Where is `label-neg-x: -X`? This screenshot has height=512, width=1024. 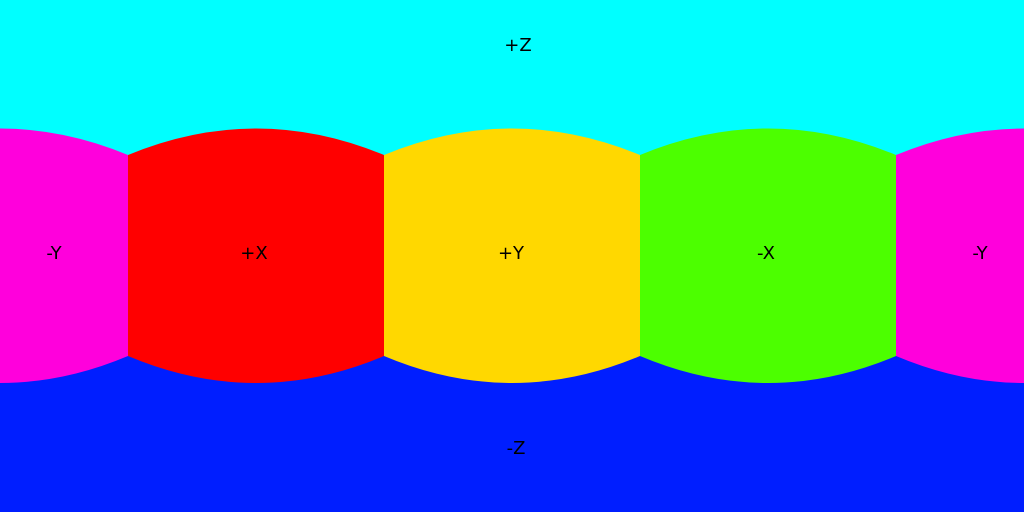
label-neg-x: -X is located at coordinates (766, 253).